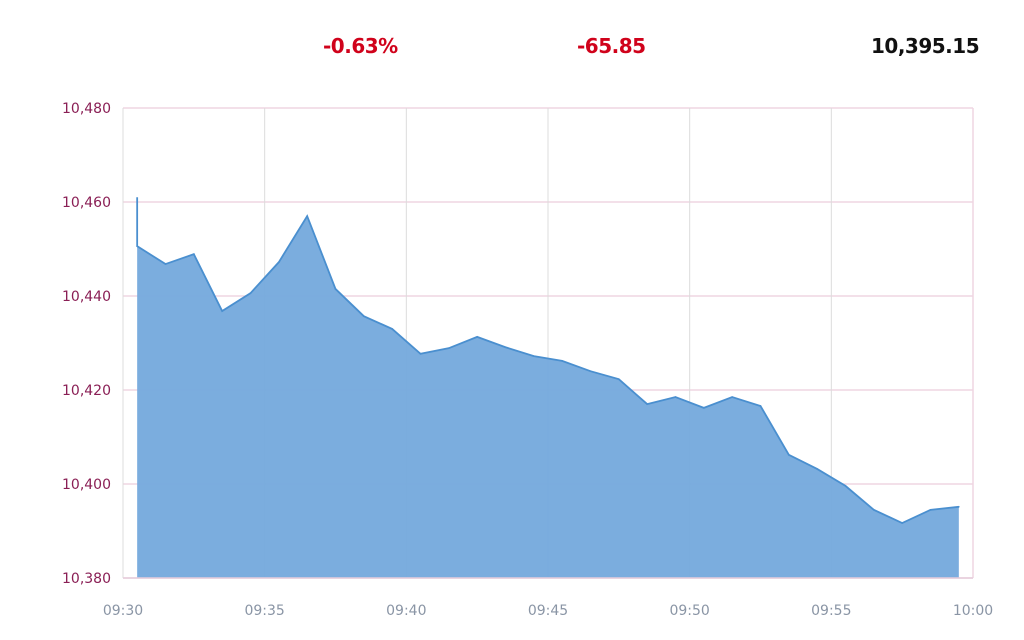 The image size is (1024, 640). Describe the element at coordinates (86, 485) in the screenshot. I see `y-tick-label: 10,400` at that location.